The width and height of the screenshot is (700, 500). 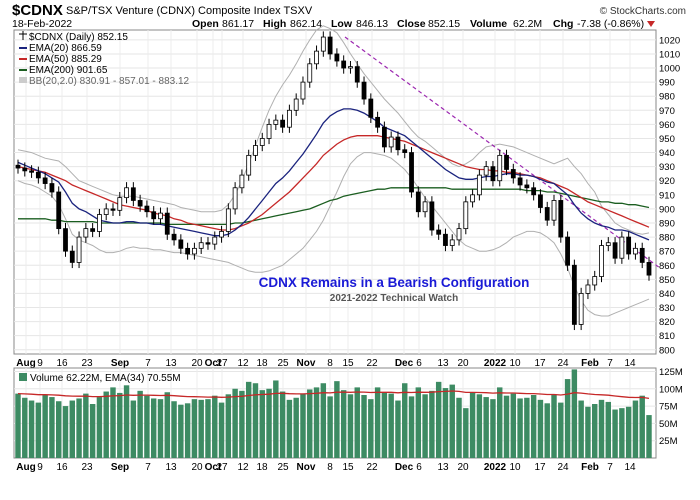 What do you see at coordinates (372, 24) in the screenshot?
I see `low-value: 846.13` at bounding box center [372, 24].